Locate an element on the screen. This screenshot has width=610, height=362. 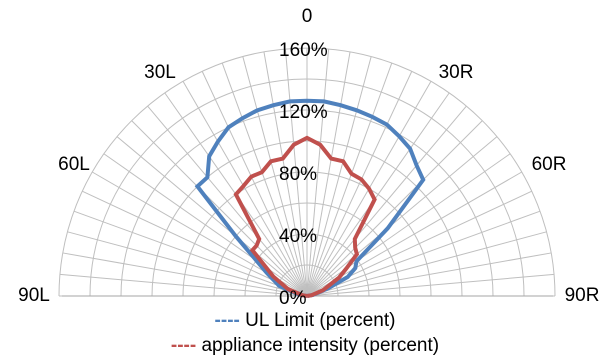
angle-label: 60L is located at coordinates (74, 164).